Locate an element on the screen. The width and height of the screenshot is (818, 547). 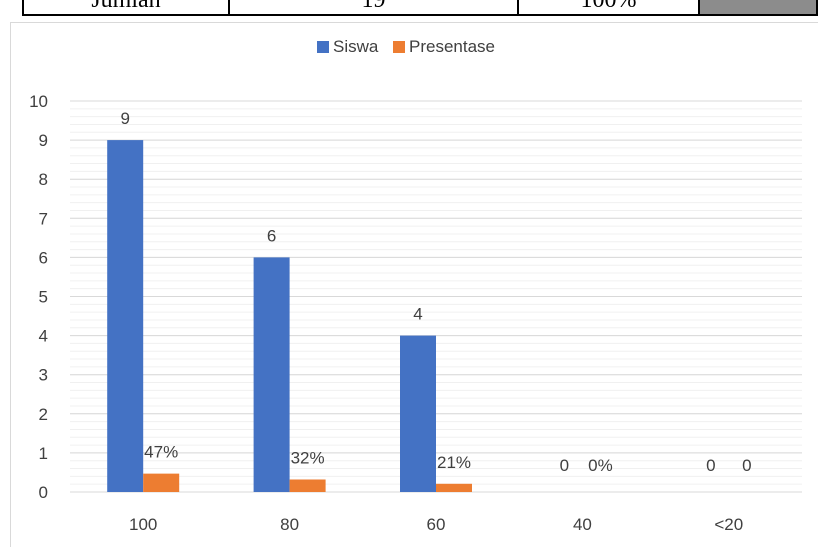
y-tick-label: 6 is located at coordinates (43, 257).